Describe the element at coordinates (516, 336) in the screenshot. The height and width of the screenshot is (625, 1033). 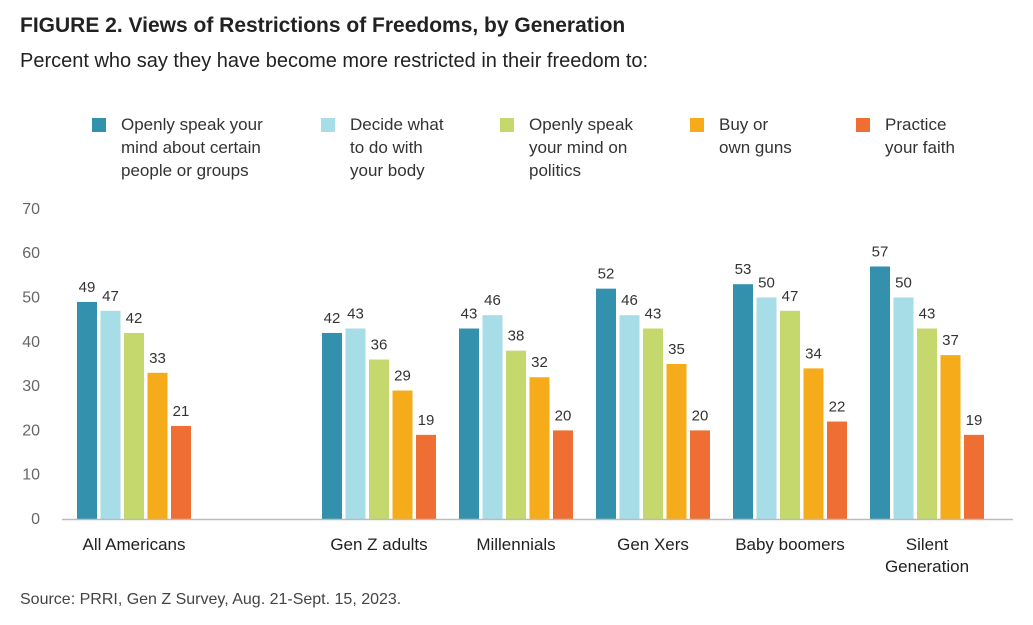
I see `data-label: 38` at that location.